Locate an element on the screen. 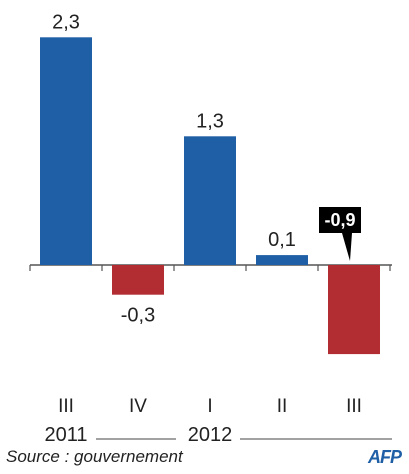 This screenshot has width=409, height=474. value-callout-box is located at coordinates (340, 220).